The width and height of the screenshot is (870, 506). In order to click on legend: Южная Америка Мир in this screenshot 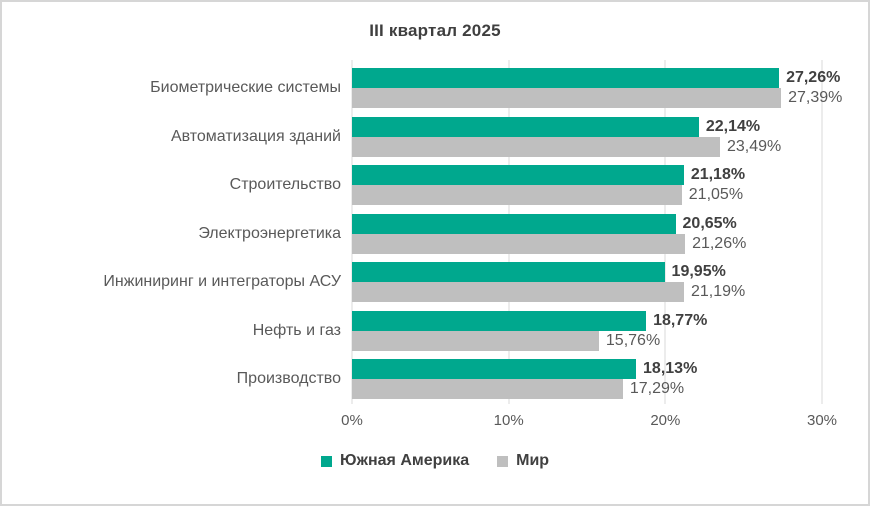, I will do `click(435, 461)`.